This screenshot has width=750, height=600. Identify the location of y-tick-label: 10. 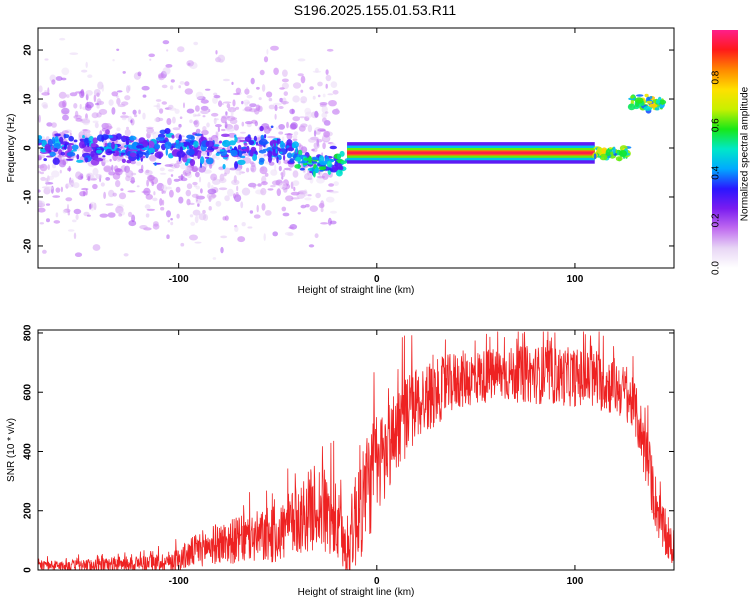
(28, 99).